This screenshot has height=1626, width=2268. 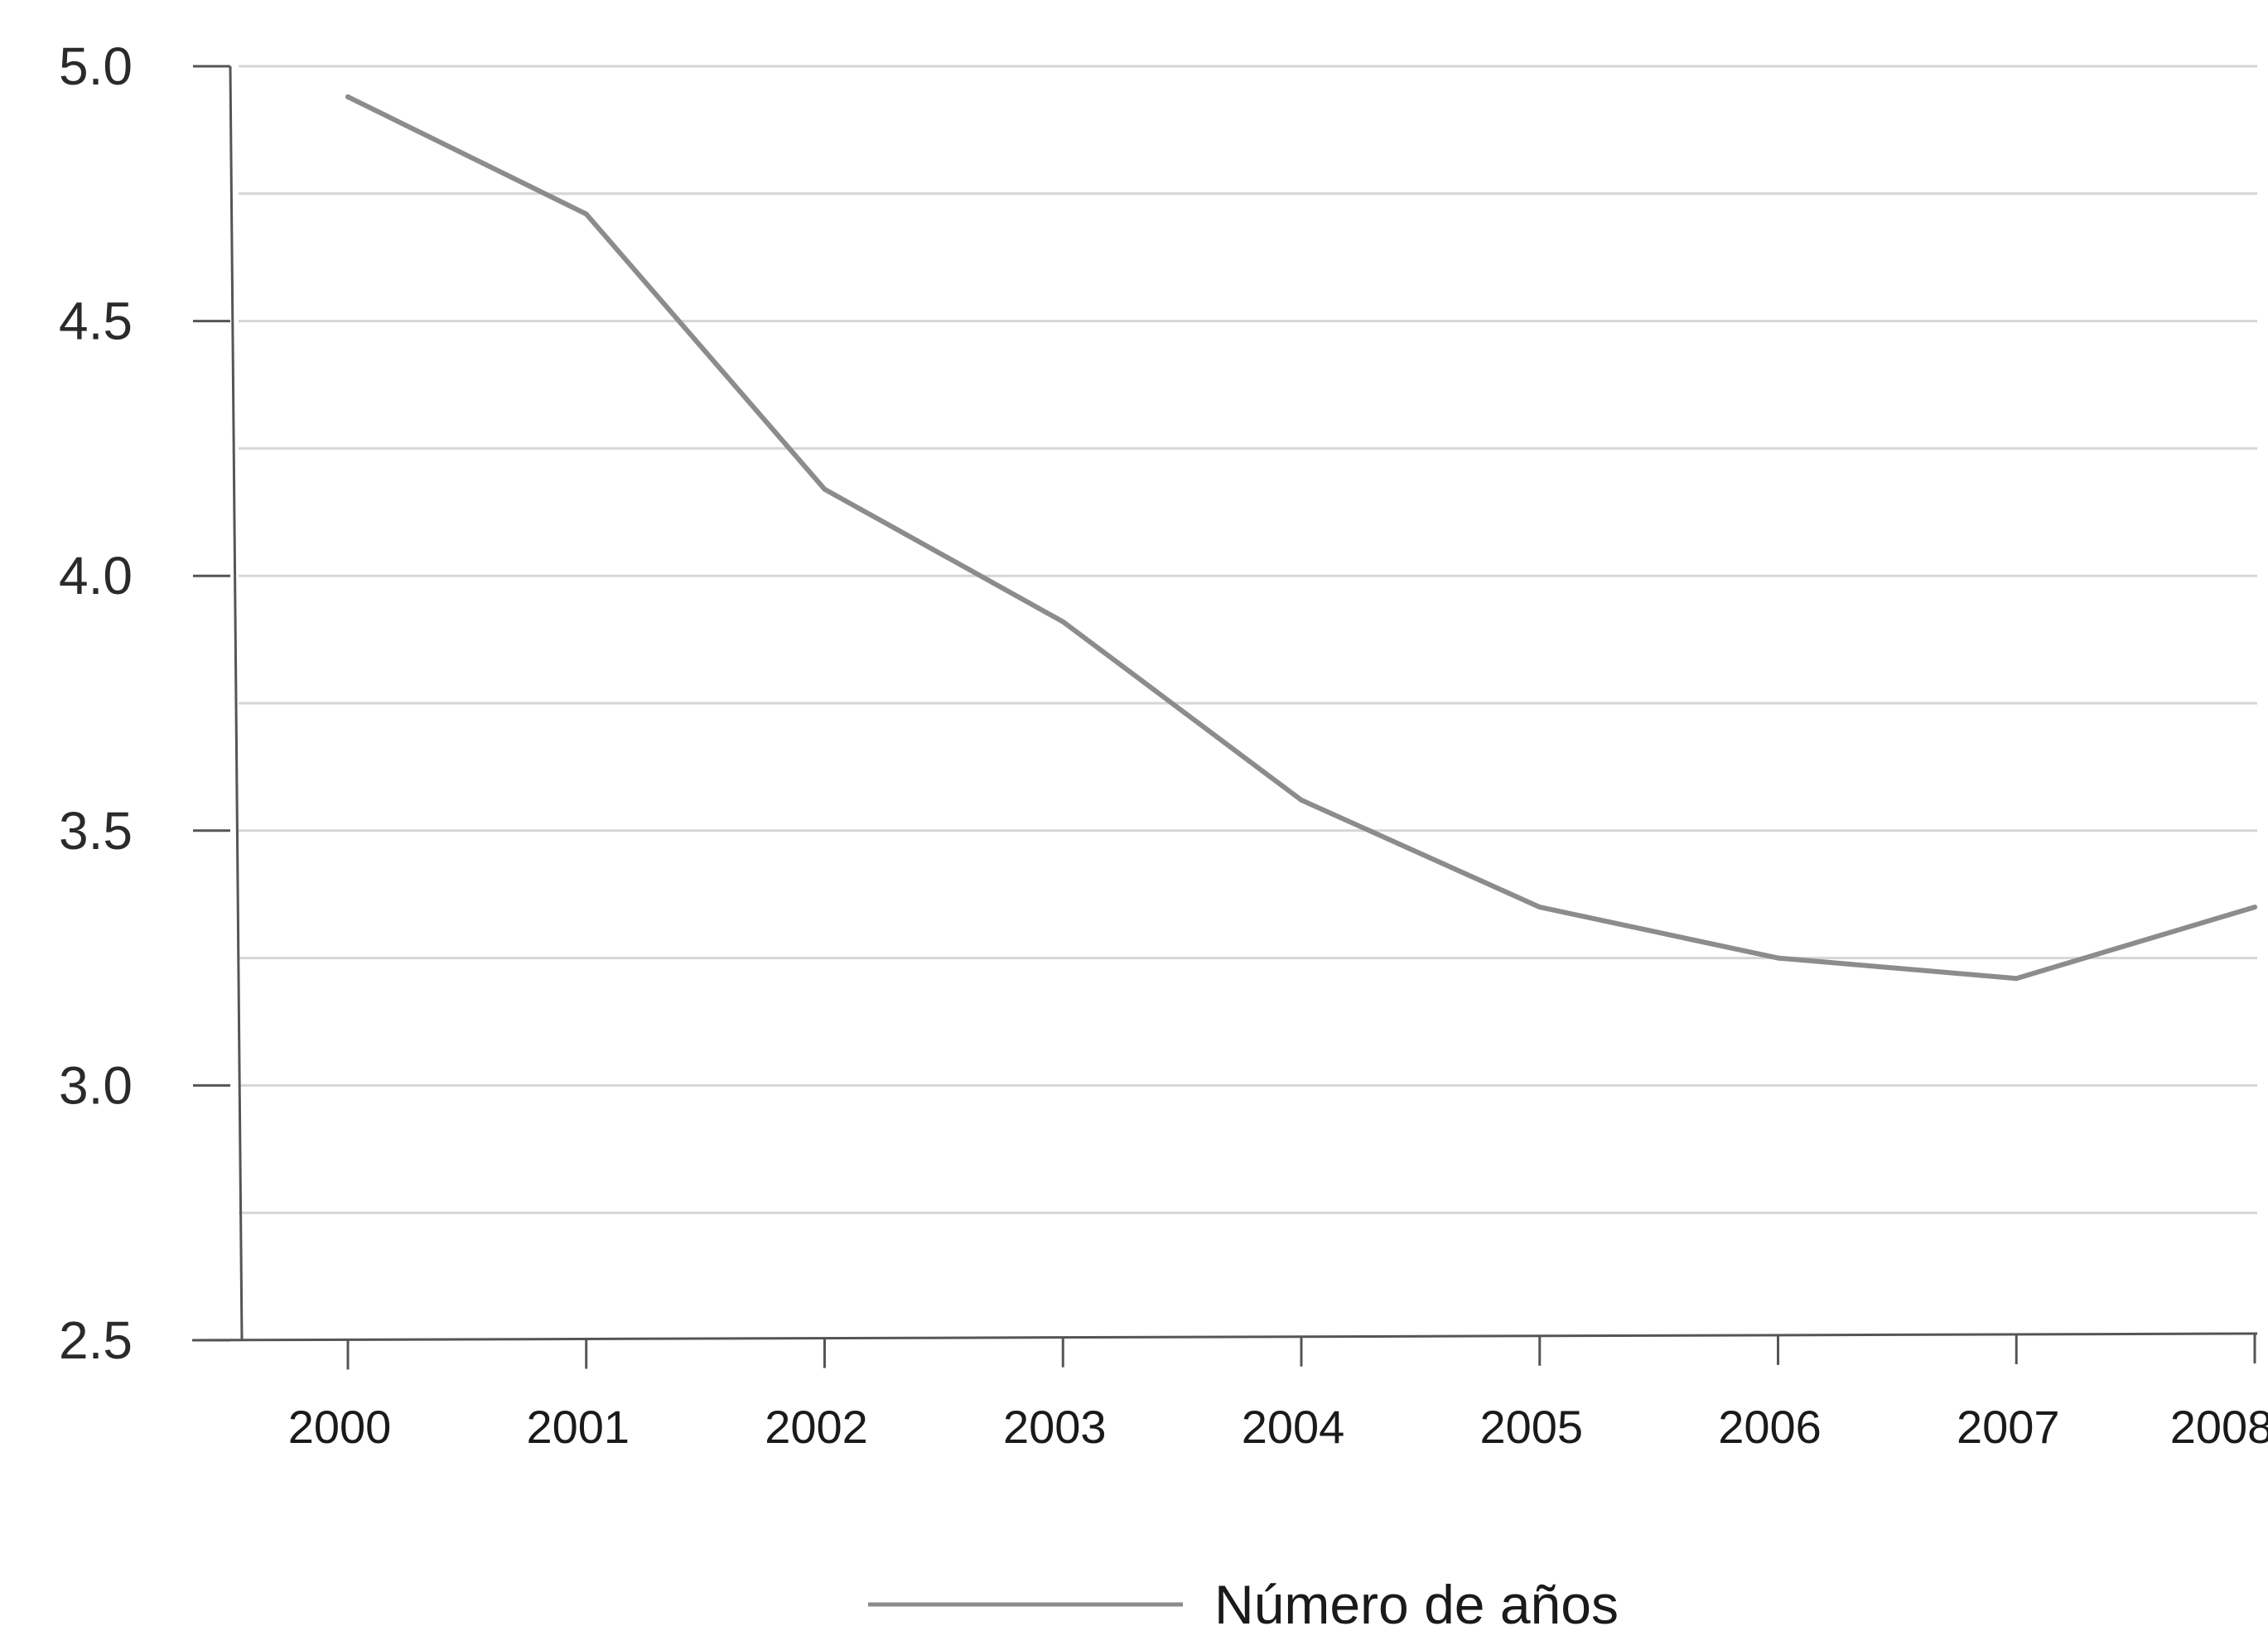 What do you see at coordinates (1770, 1427) in the screenshot?
I see `x-tick-label: 2006` at bounding box center [1770, 1427].